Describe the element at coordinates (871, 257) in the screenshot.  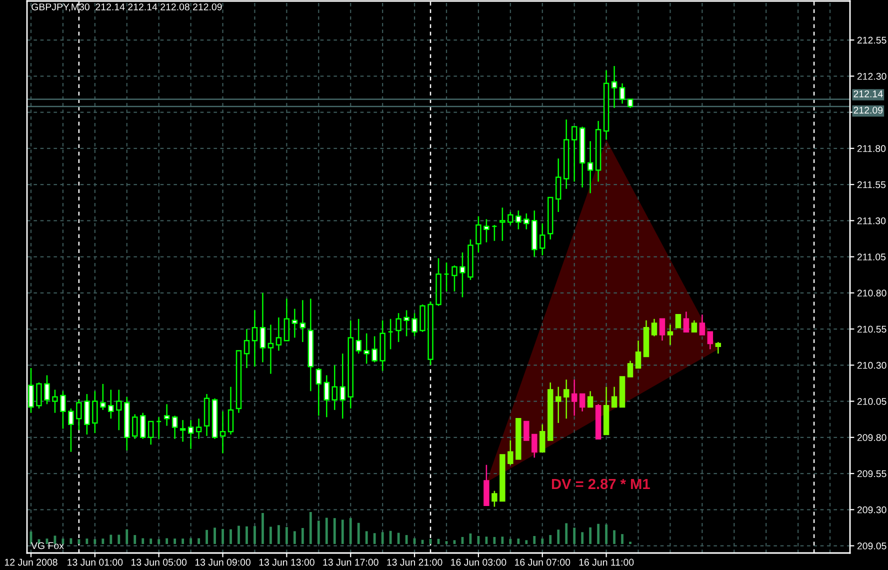
I see `y-tick-label: 211.05` at that location.